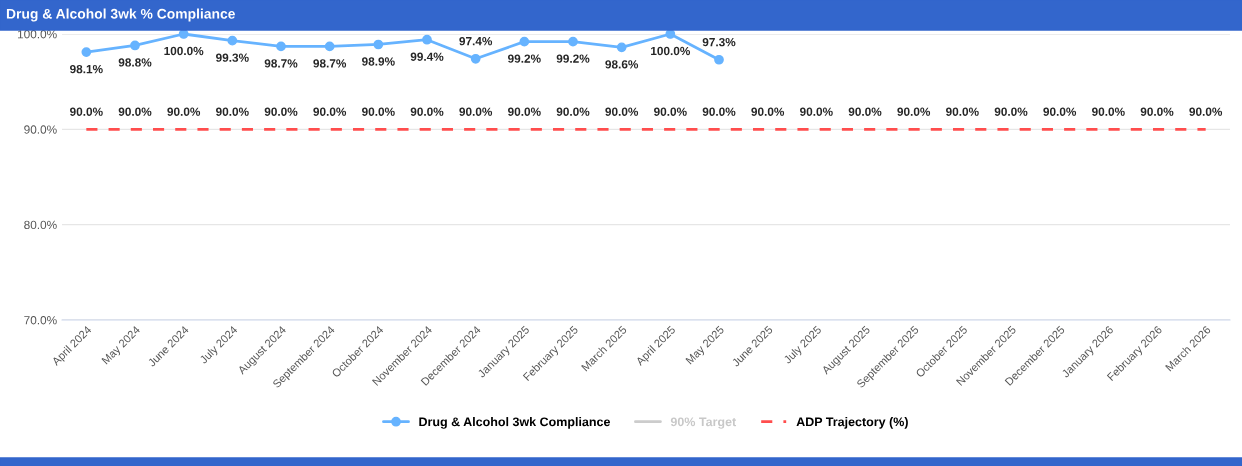 Image resolution: width=1242 pixels, height=466 pixels. Describe the element at coordinates (37, 34) in the screenshot. I see `y-tick-label: 100.0%` at that location.